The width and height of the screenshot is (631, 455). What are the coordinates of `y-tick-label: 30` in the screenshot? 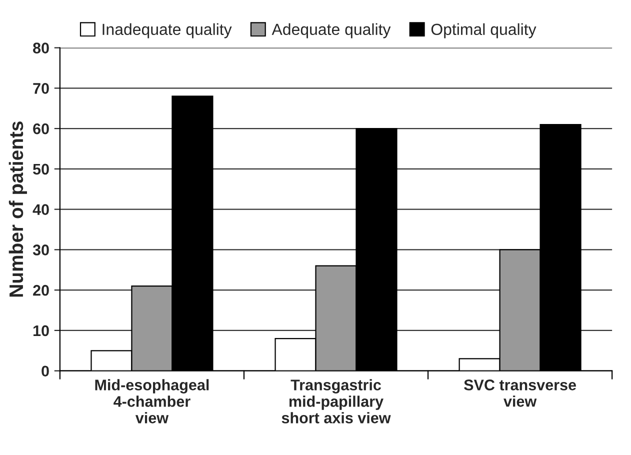 It's located at (40, 250).